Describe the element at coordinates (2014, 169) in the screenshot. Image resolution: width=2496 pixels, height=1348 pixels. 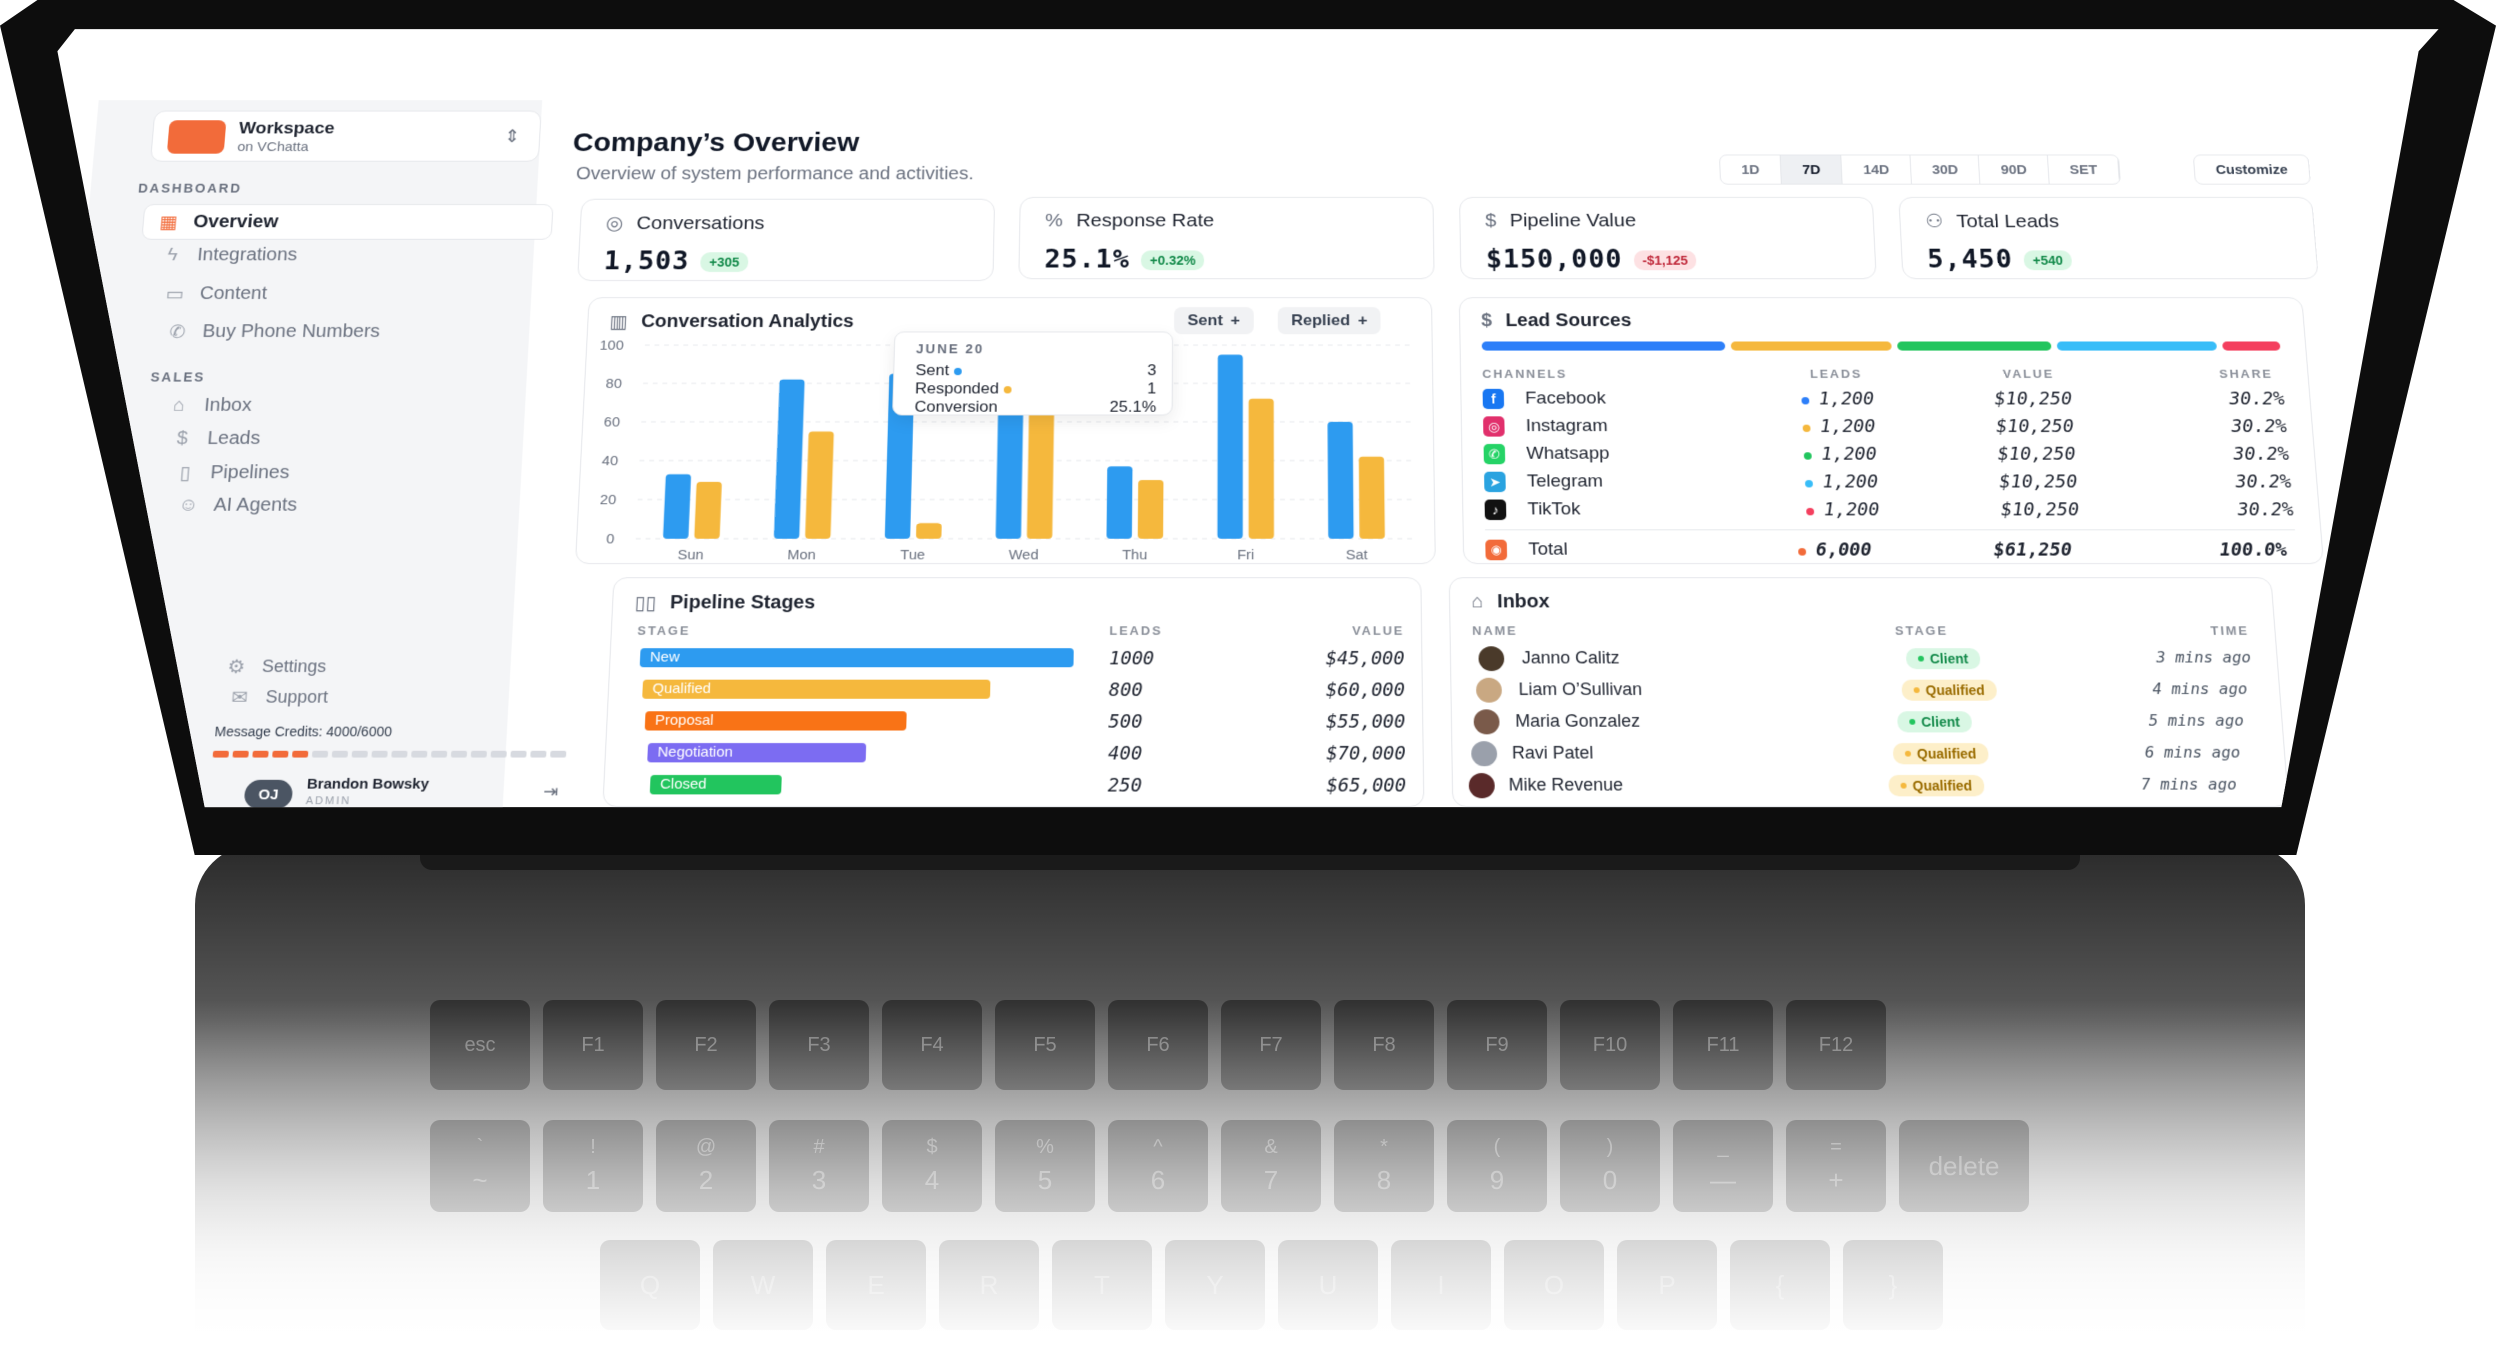
I see `range-90d: 90D` at that location.